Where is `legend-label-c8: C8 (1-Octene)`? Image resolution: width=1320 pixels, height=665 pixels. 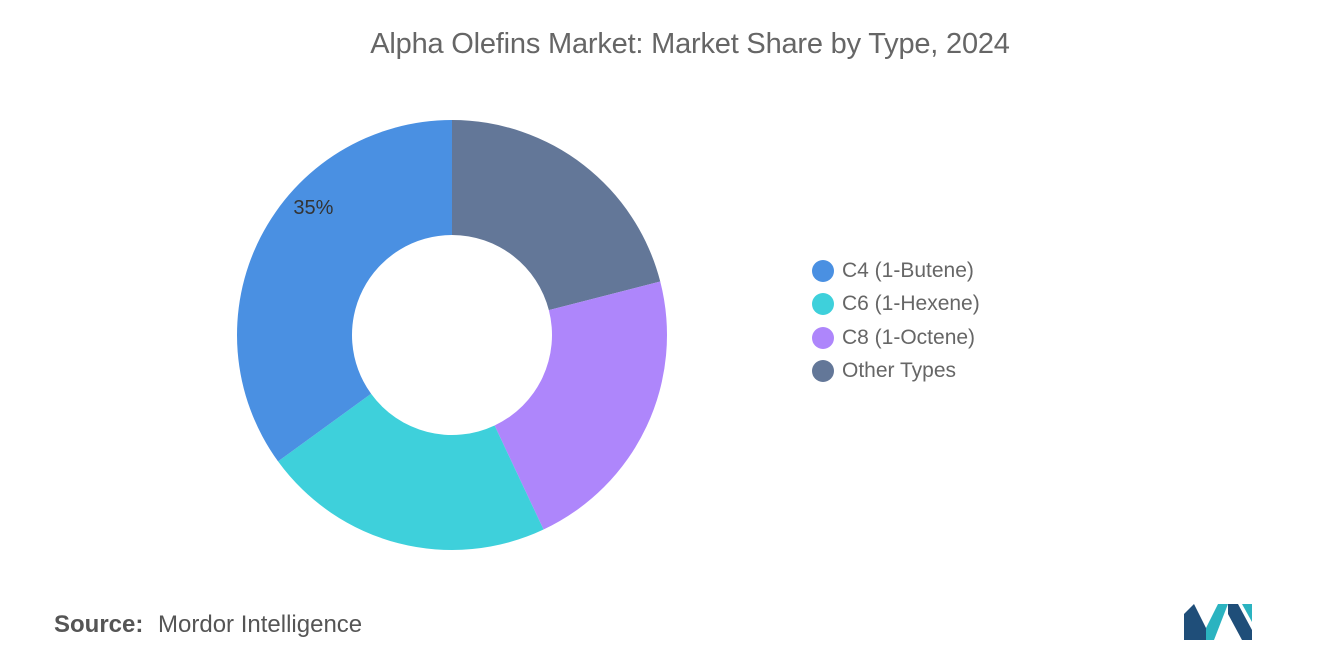
legend-label-c8: C8 (1-Octene) is located at coordinates (909, 337).